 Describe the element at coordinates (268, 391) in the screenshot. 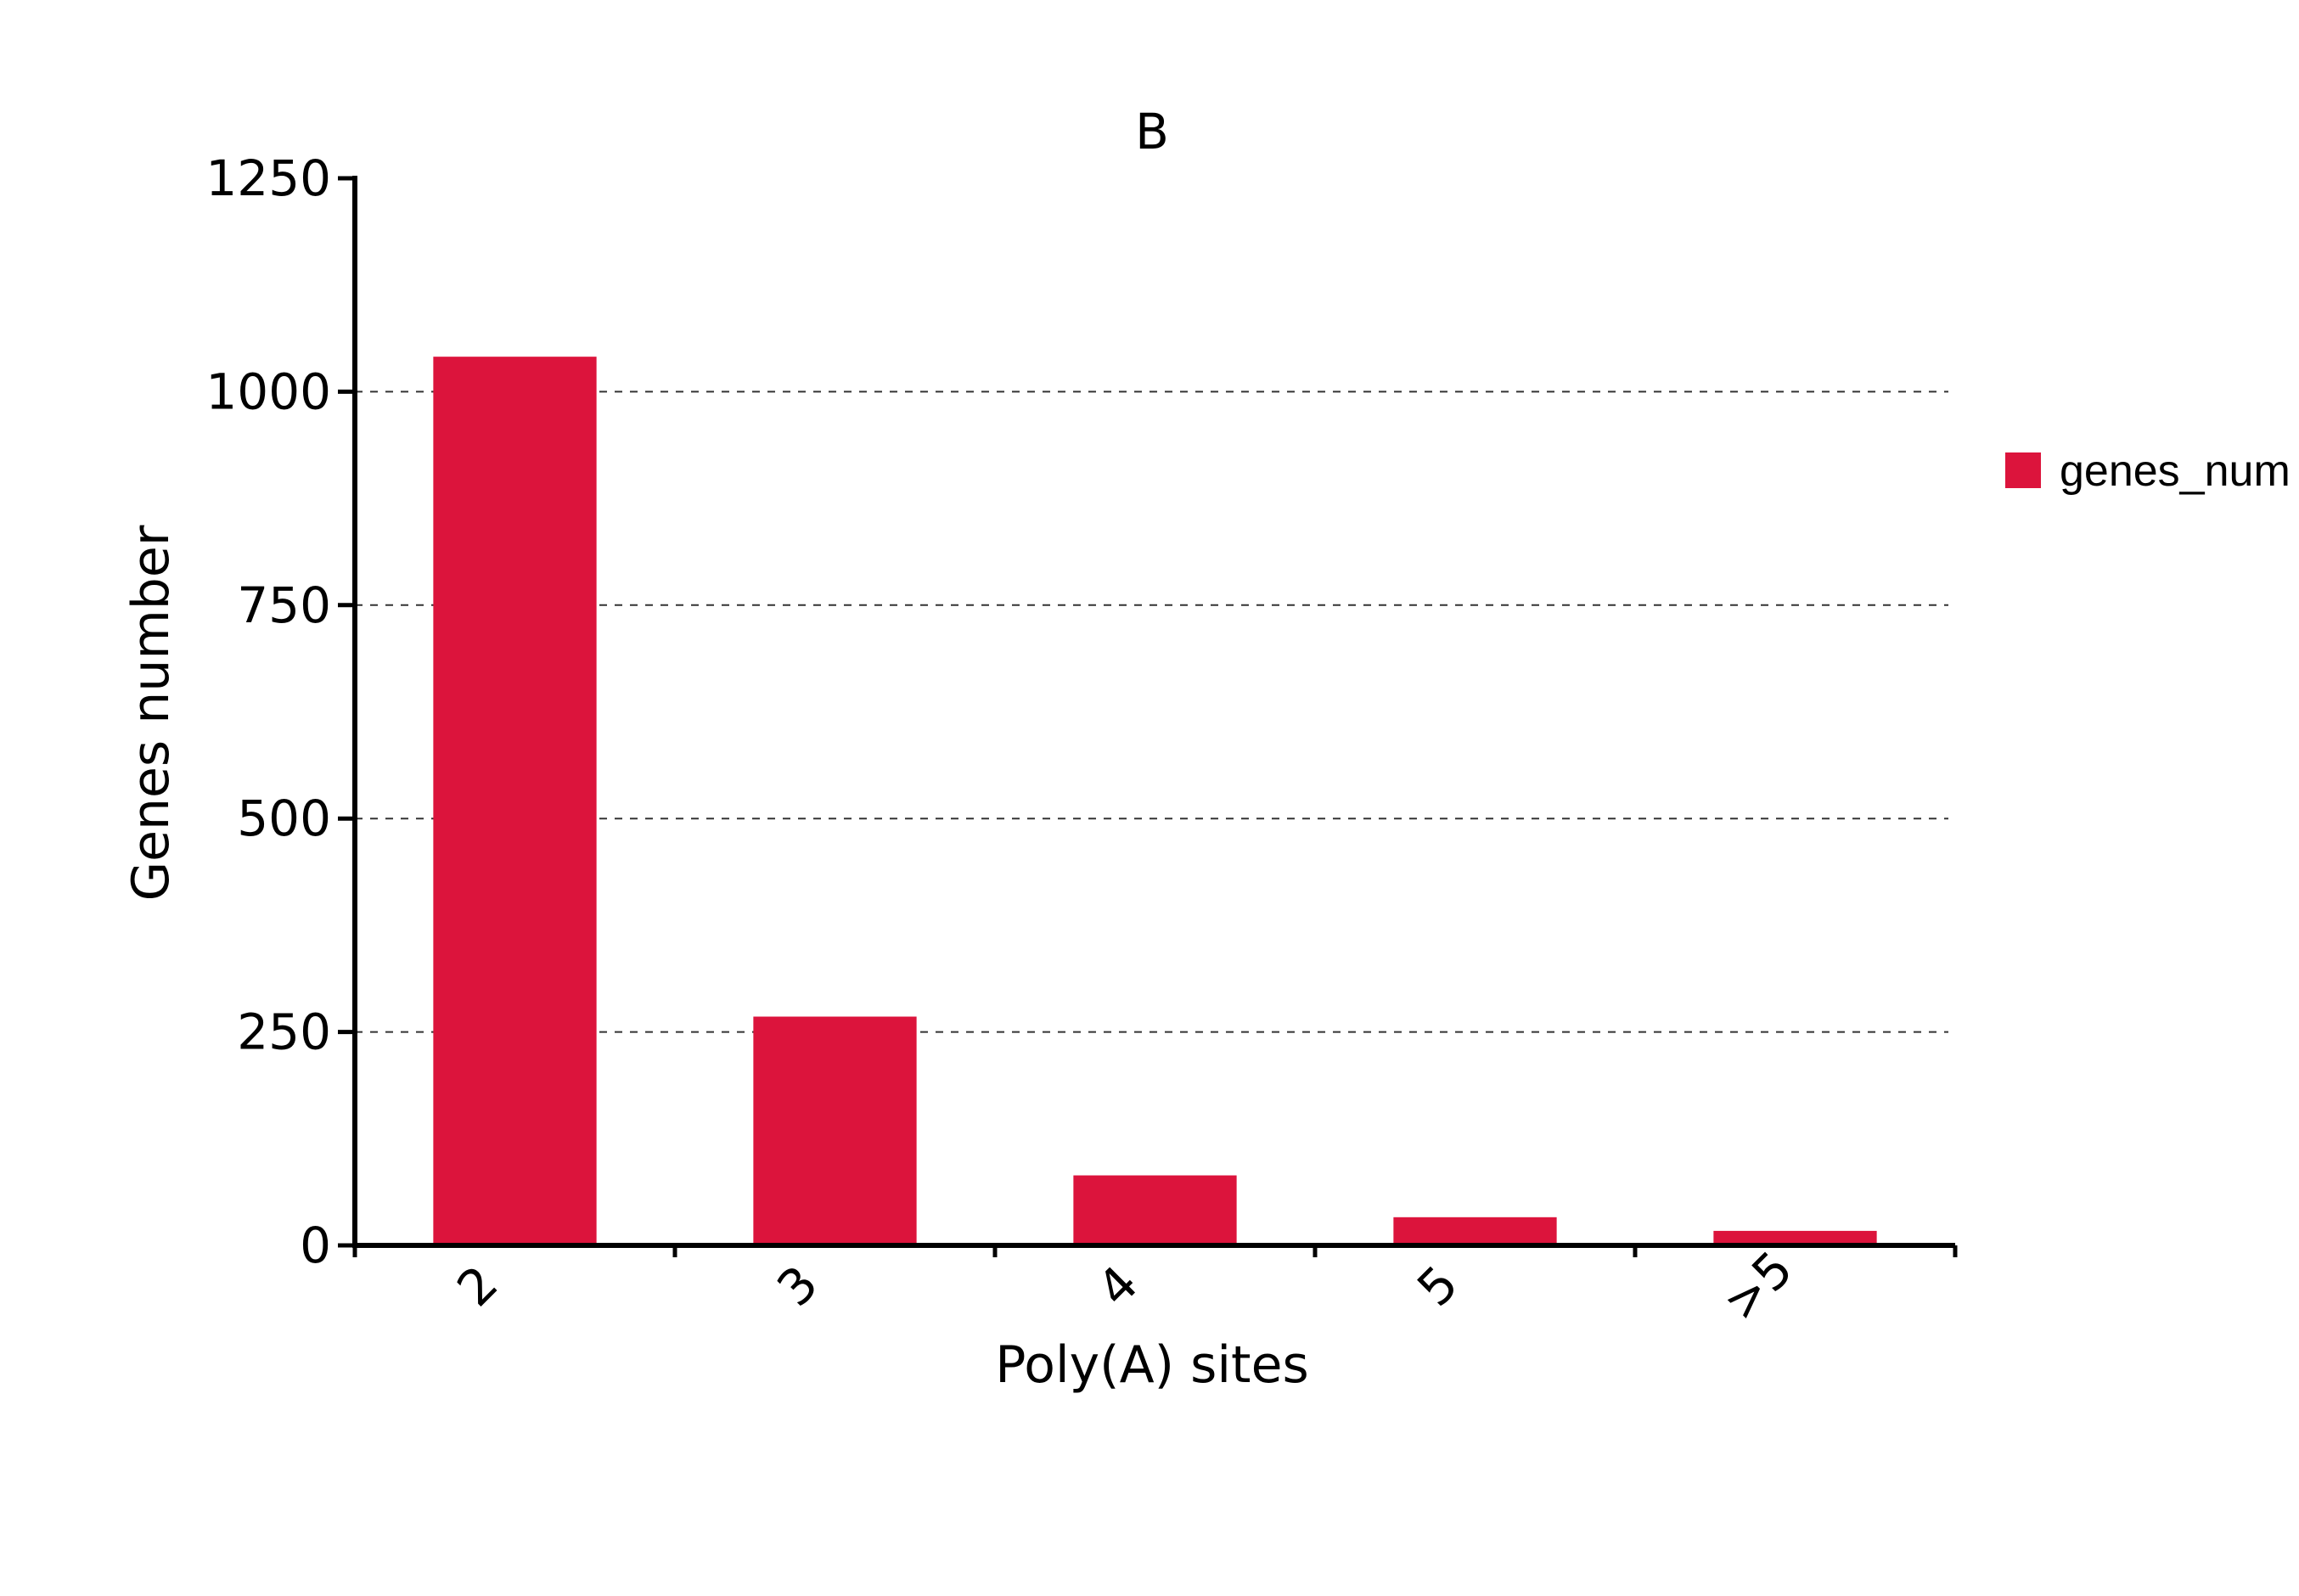

I see `y-tick-label-1000: 1000` at that location.